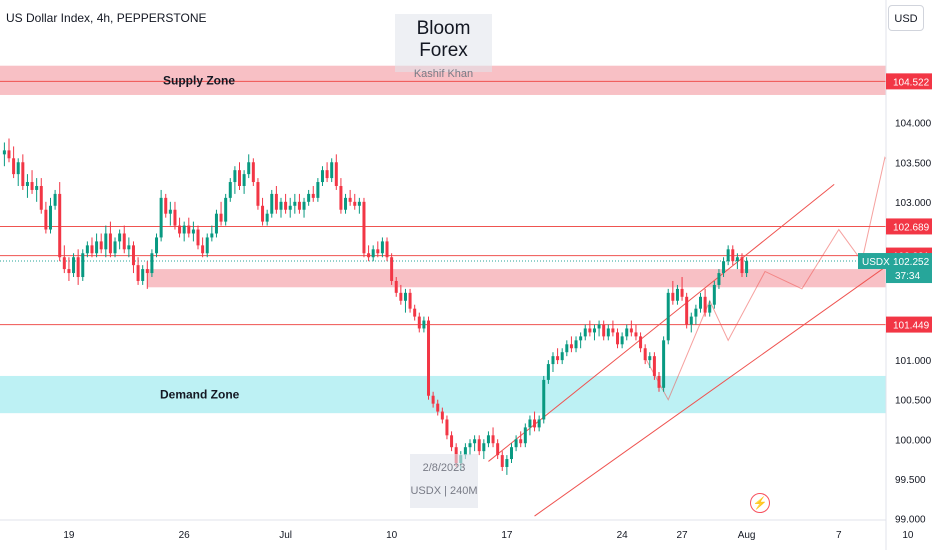  What do you see at coordinates (443, 74) in the screenshot?
I see `watermark-author: Kashif Khan` at bounding box center [443, 74].